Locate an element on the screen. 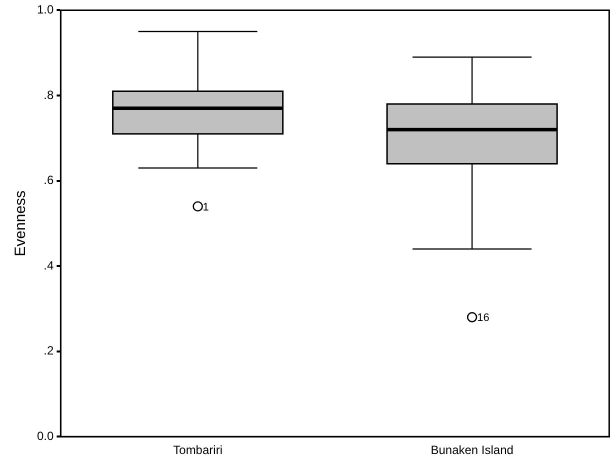  annotation: 1 is located at coordinates (205, 207).